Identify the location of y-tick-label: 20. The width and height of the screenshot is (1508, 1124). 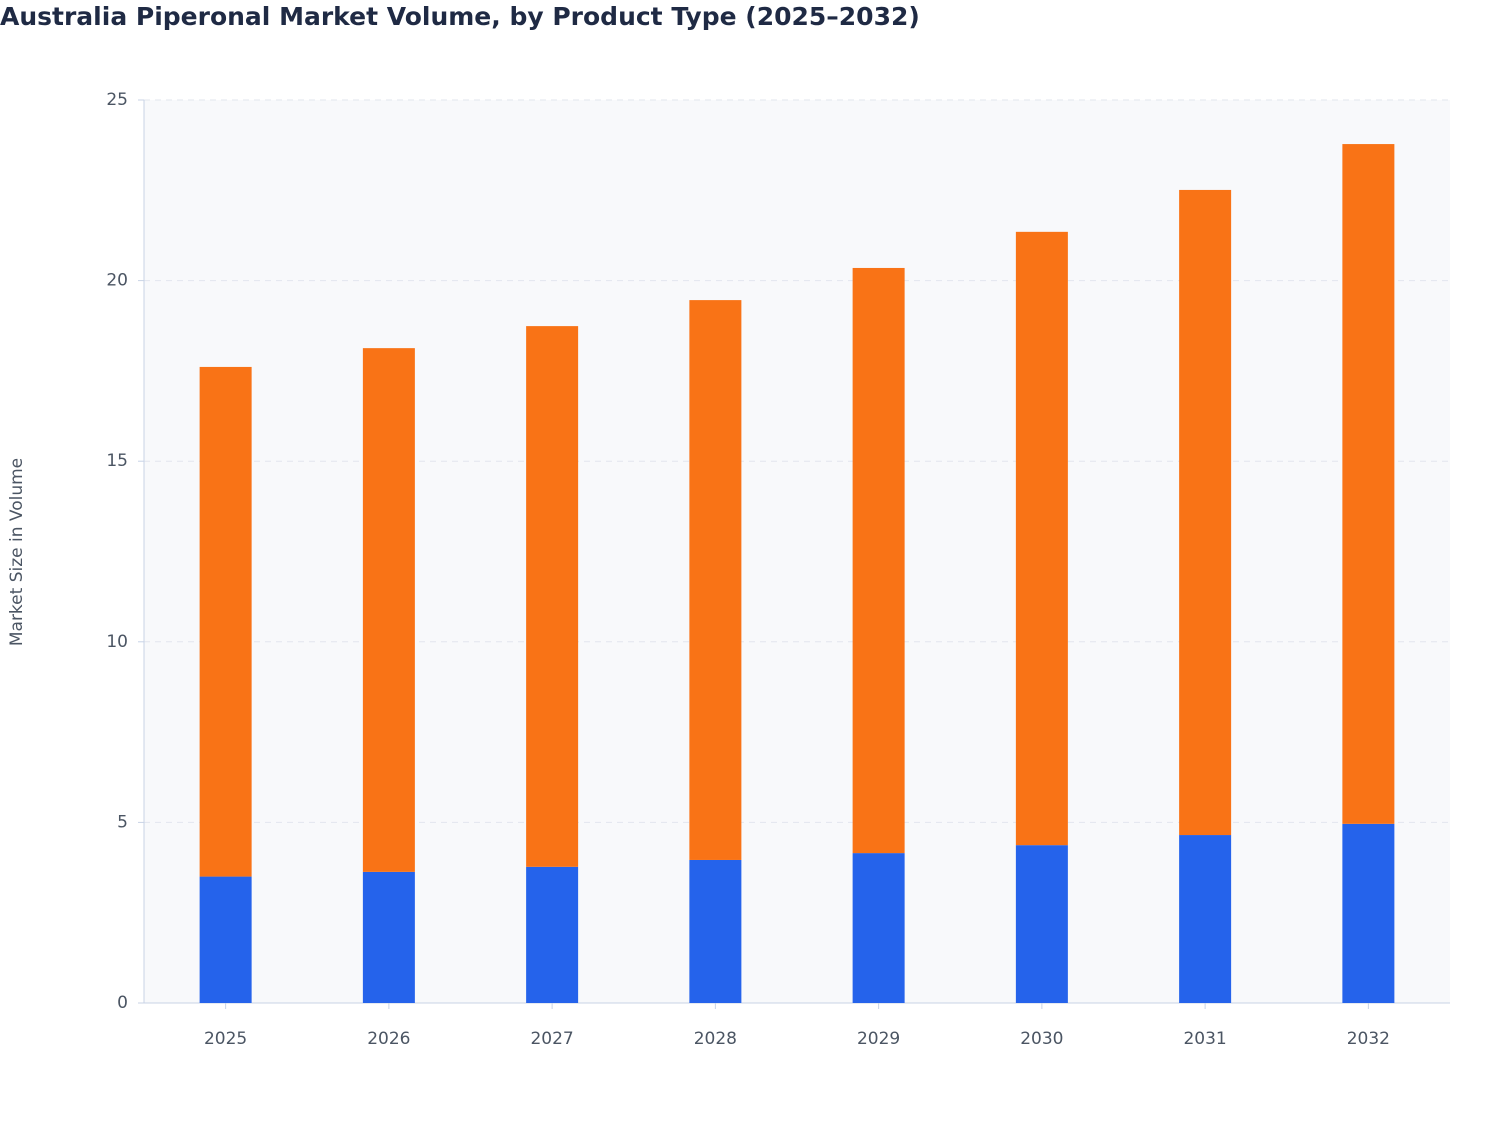
(117, 281).